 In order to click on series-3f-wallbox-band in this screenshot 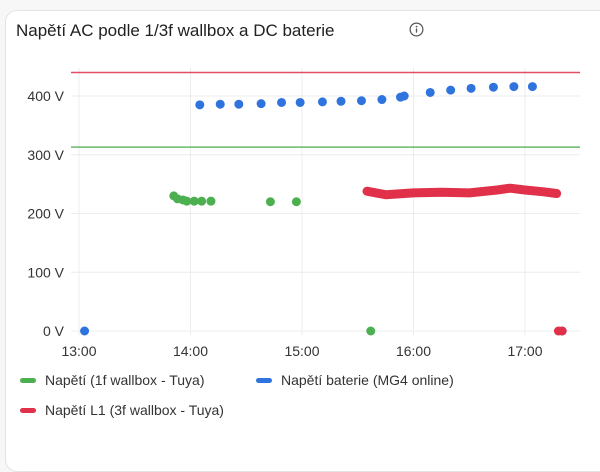, I will do `click(462, 191)`.